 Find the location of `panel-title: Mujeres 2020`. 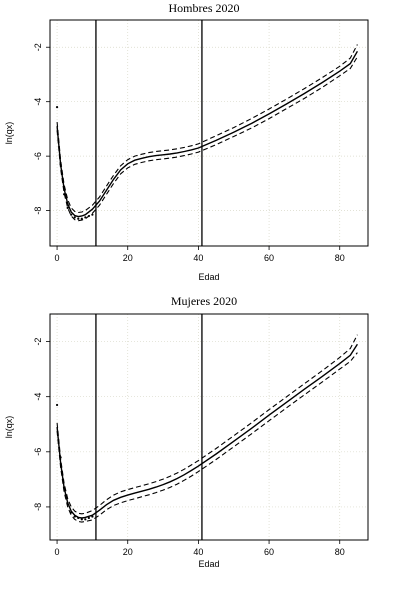

panel-title: Mujeres 2020 is located at coordinates (204, 301).